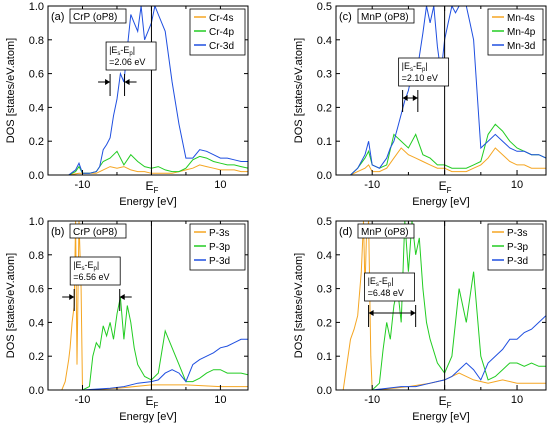 This screenshot has height=426, width=550. Describe the element at coordinates (221, 18) in the screenshot. I see `legend-entry-cr-4s: Cr-4s` at that location.